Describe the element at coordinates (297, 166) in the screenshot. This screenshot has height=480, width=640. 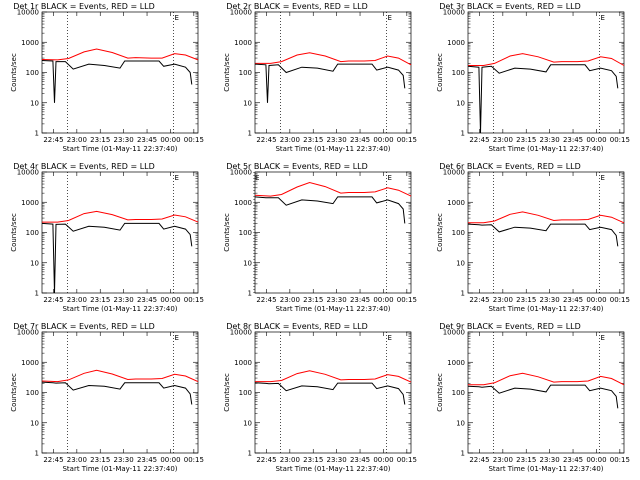
I see `chart-title: Det 5r BLACK = Events, RED = LLD` at that location.